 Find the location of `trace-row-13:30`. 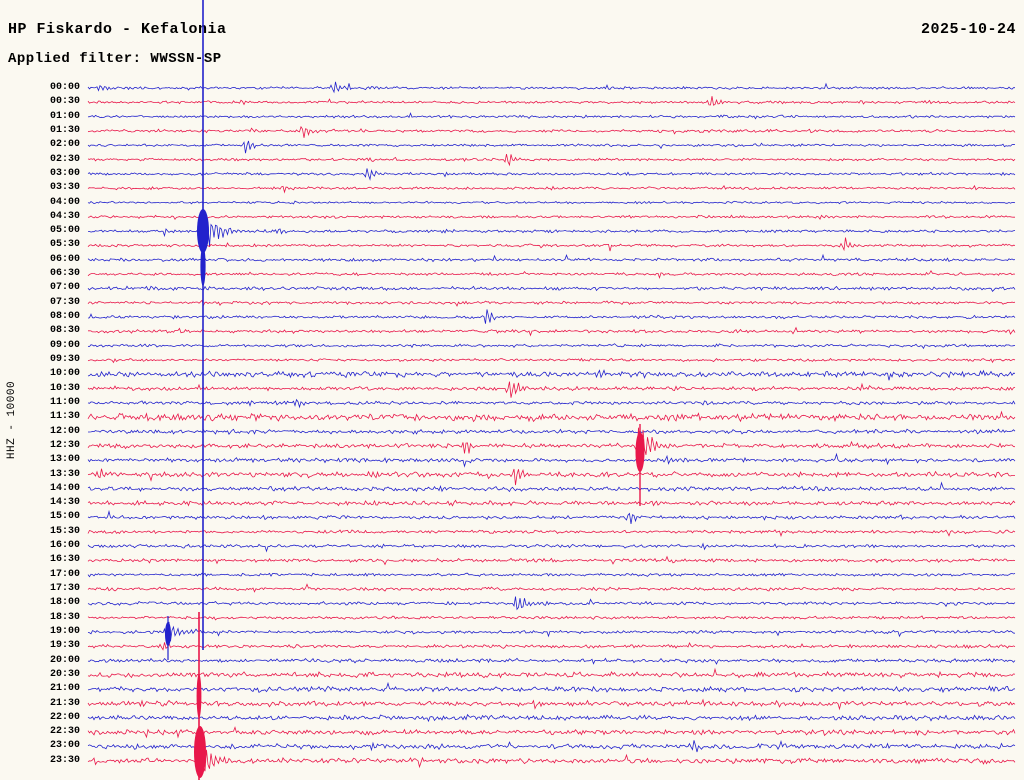

trace-row-13:30 is located at coordinates (551, 477).